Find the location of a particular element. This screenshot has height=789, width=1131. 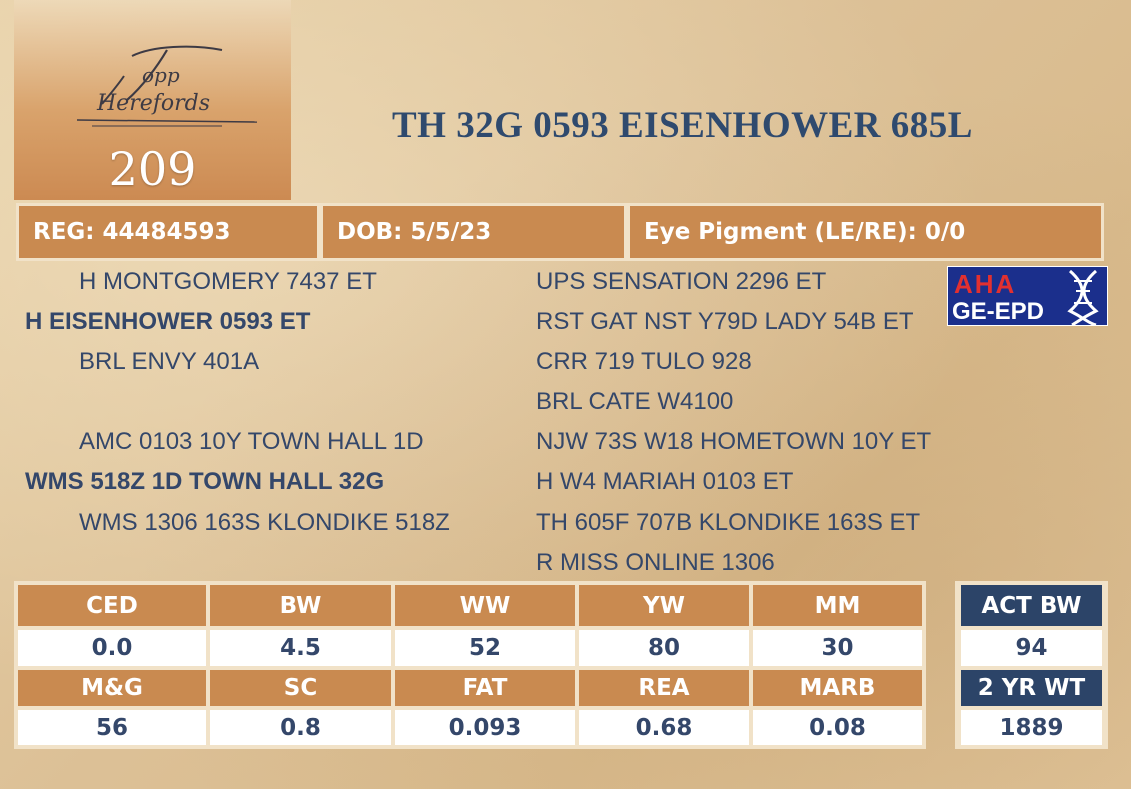

epd-header-yw: YW is located at coordinates (664, 605).